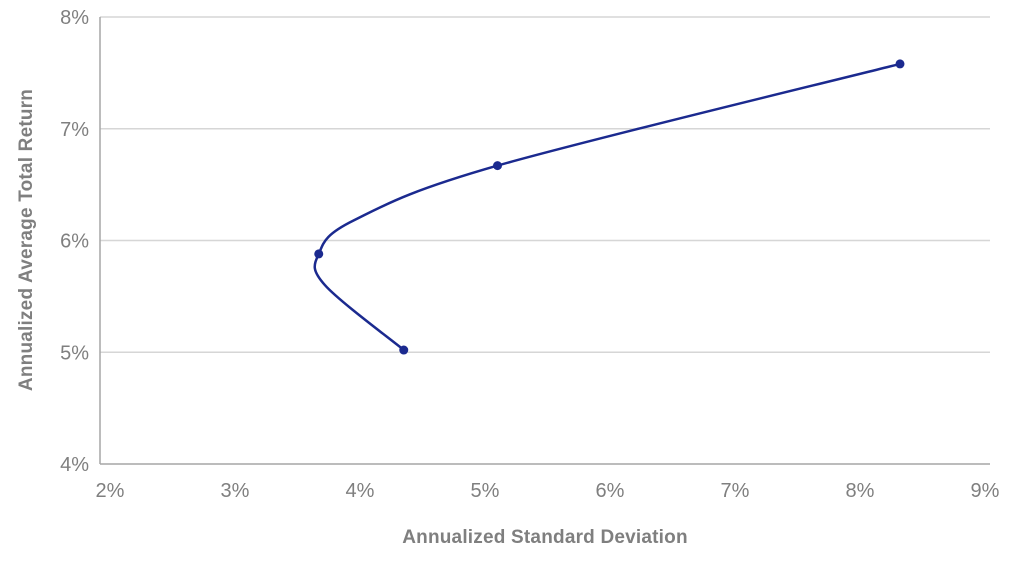 This screenshot has height=562, width=1024. What do you see at coordinates (545, 537) in the screenshot?
I see `x-axis-title: Annualized Standard Deviation` at bounding box center [545, 537].